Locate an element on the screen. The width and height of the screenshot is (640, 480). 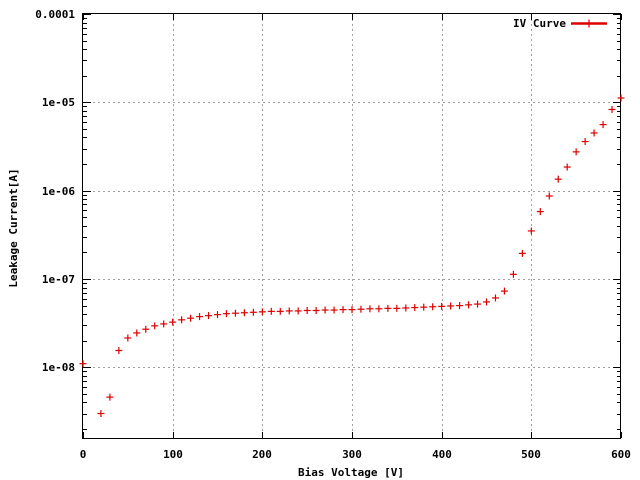
x-tick-labels: 0 100 200 300 400 500 600 is located at coordinates (355, 454).